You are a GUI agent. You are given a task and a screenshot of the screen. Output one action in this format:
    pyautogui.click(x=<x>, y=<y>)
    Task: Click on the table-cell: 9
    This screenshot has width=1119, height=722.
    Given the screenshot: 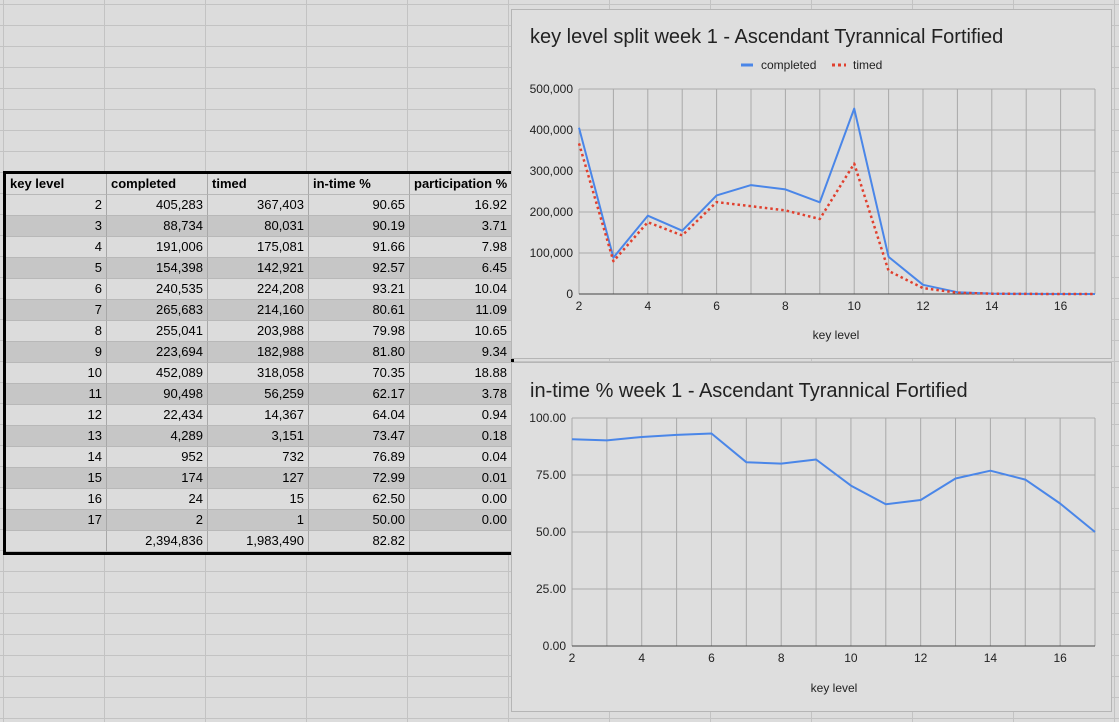 What is the action you would take?
    pyautogui.click(x=56, y=352)
    